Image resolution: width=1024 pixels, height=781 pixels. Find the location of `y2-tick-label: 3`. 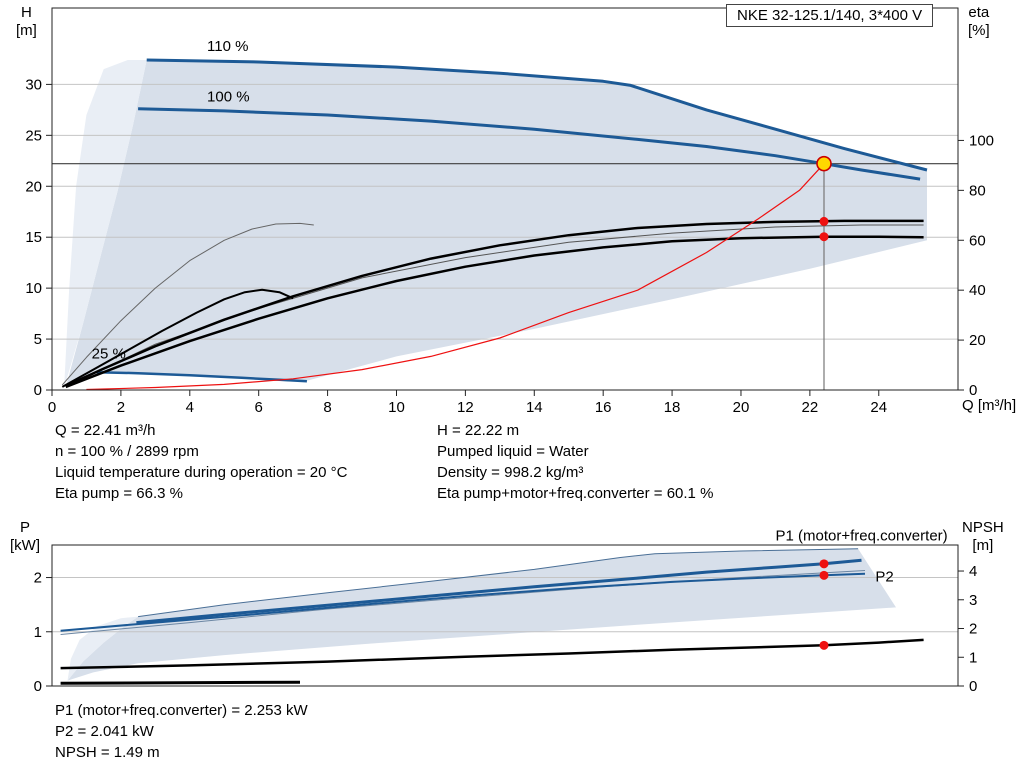

y2-tick-label: 3 is located at coordinates (973, 600).